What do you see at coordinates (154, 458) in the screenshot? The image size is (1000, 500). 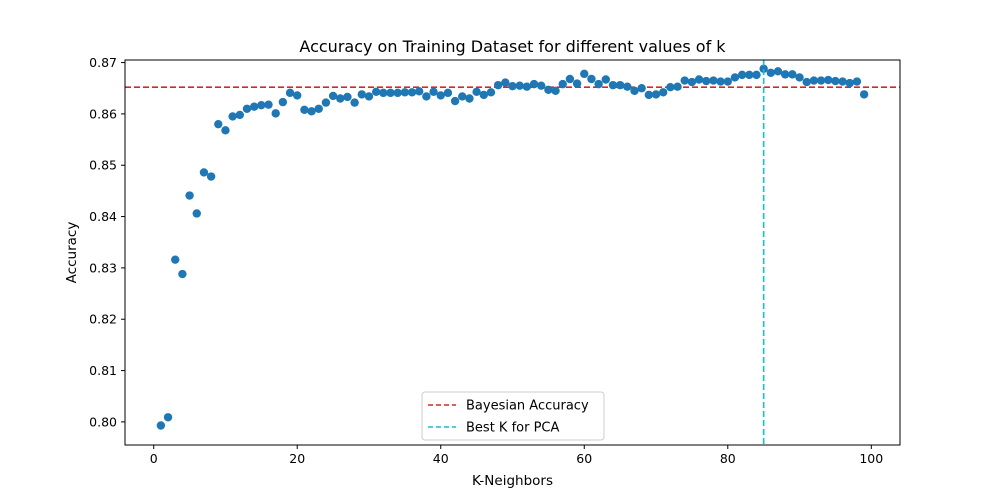 I see `x-tick-label: 0` at bounding box center [154, 458].